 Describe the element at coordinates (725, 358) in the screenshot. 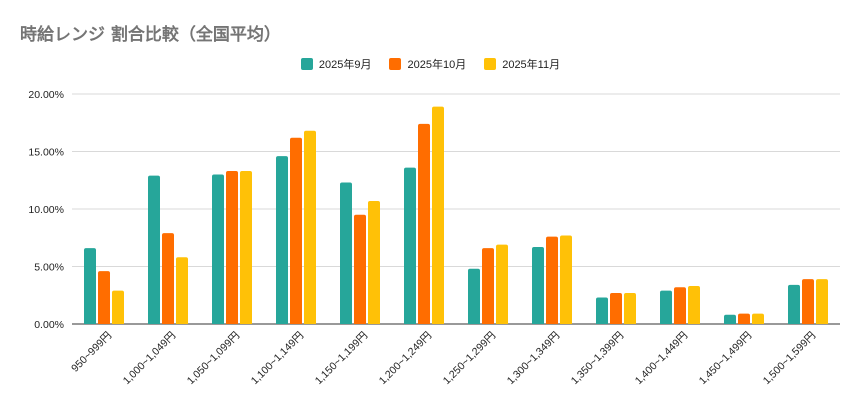

I see `x-tick-label: 1,450~1,499円` at that location.